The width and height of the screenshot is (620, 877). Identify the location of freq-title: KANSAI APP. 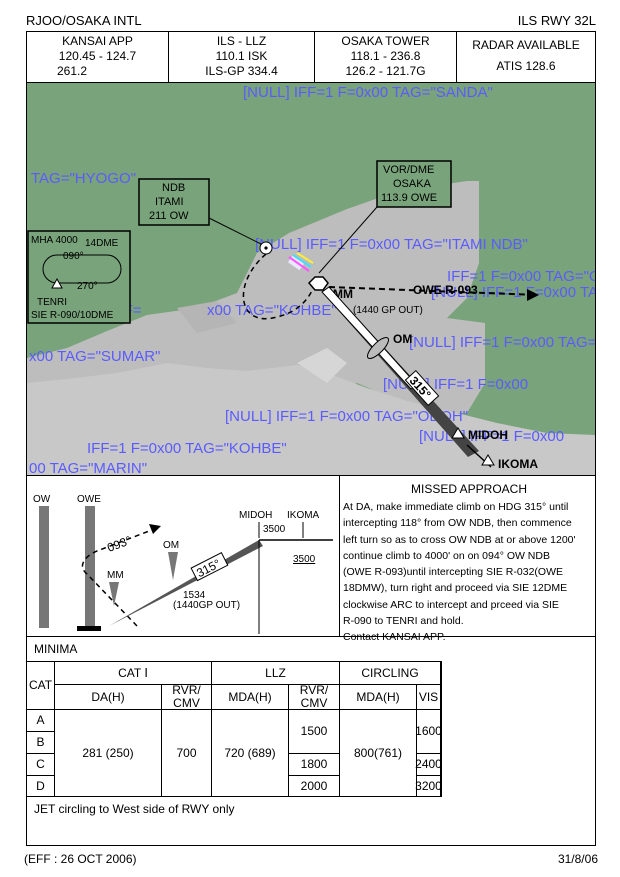
(97, 41).